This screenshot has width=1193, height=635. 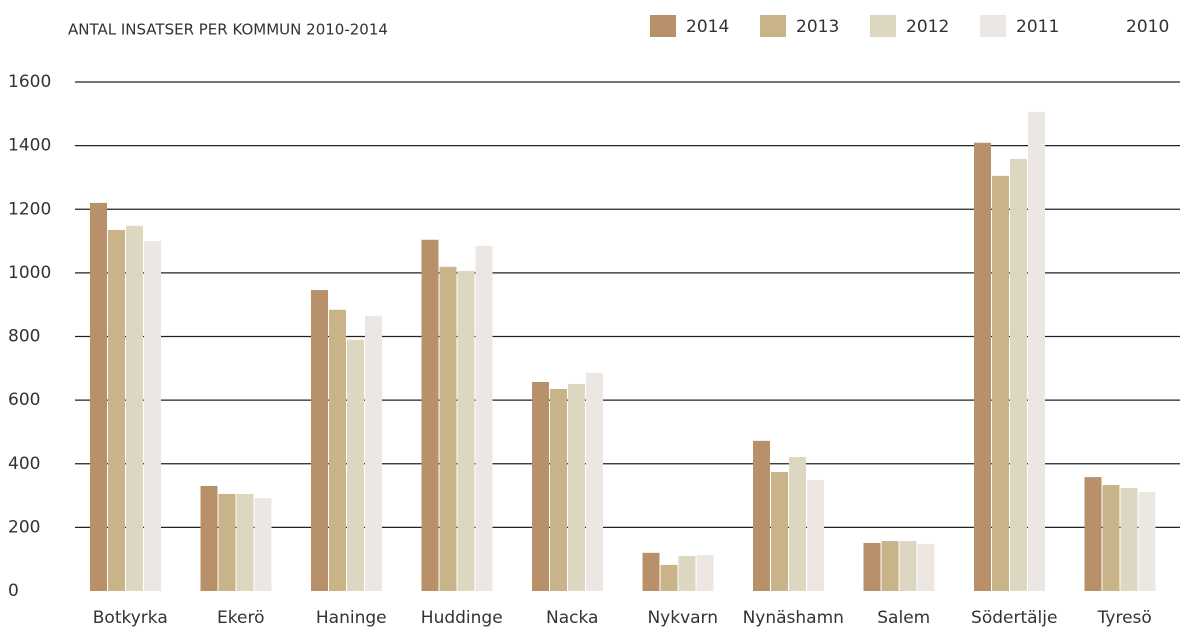 What do you see at coordinates (793, 618) in the screenshot?
I see `x-tick-label: Nynäshamn` at bounding box center [793, 618].